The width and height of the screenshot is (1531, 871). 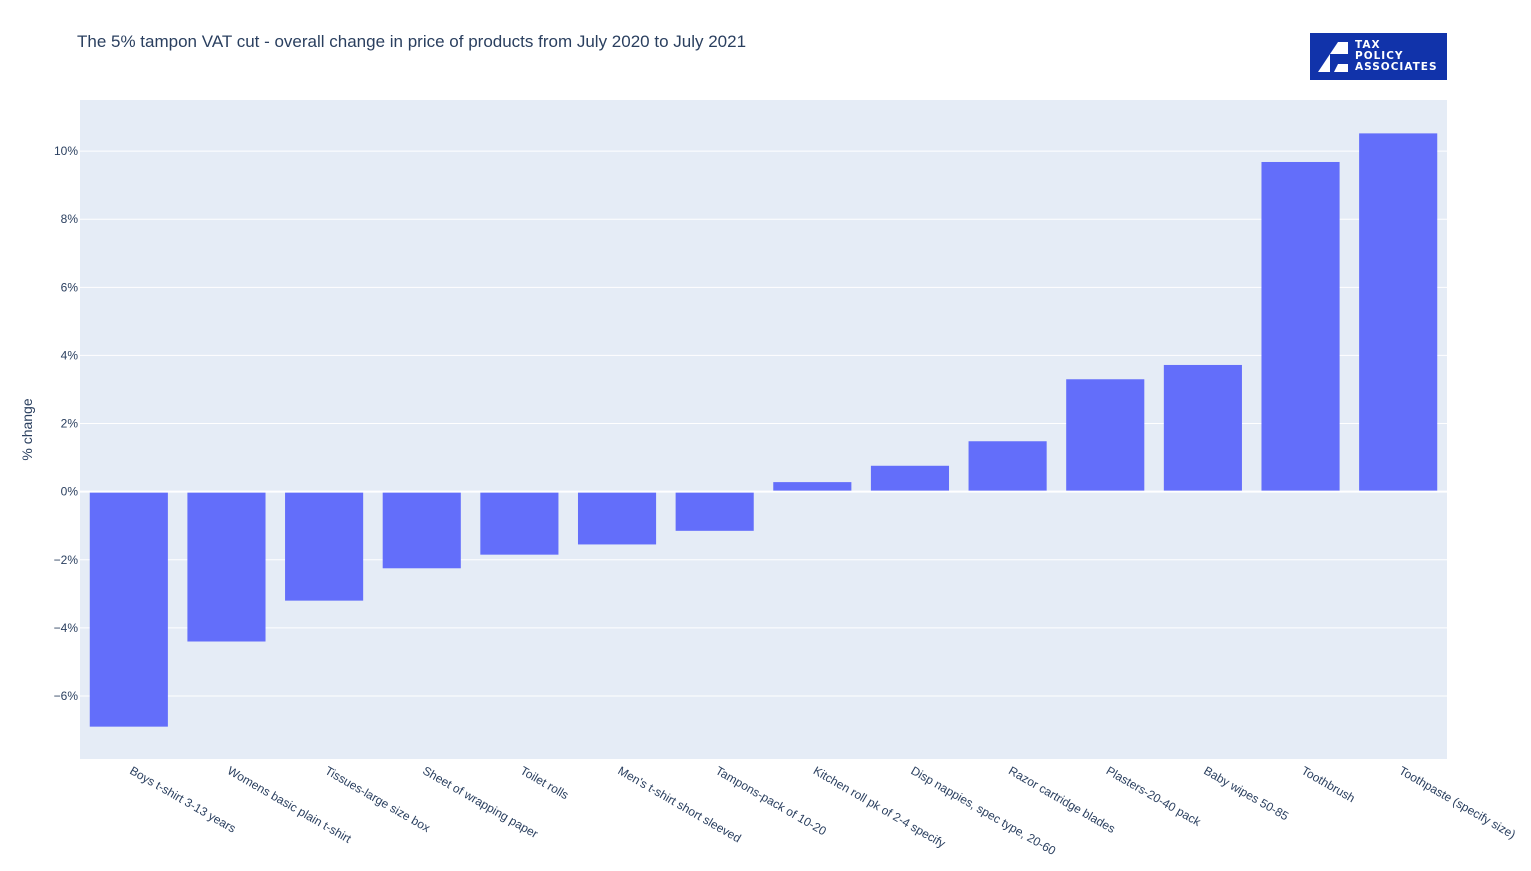 What do you see at coordinates (1396, 67) in the screenshot?
I see `logo-line: ASSOCIATES` at bounding box center [1396, 67].